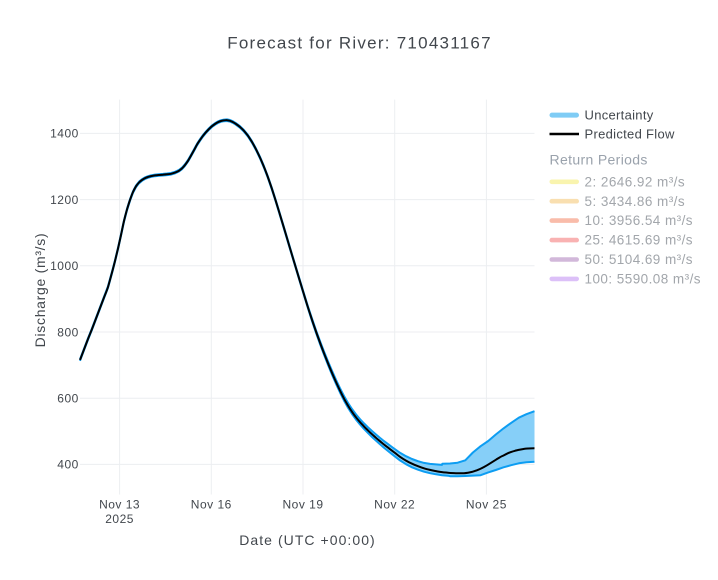  Describe the element at coordinates (302, 504) in the screenshot. I see `svg-text: Nov 19` at that location.